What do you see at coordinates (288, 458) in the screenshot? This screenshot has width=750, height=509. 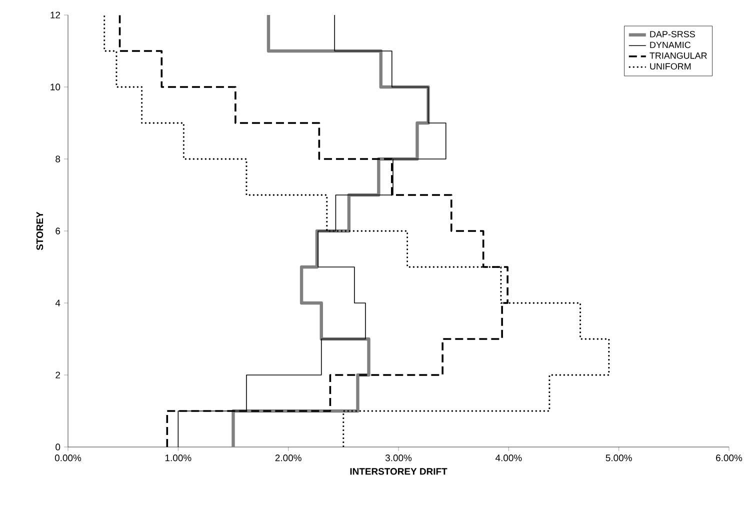 I see `x-tick-label: 2.00%` at bounding box center [288, 458].